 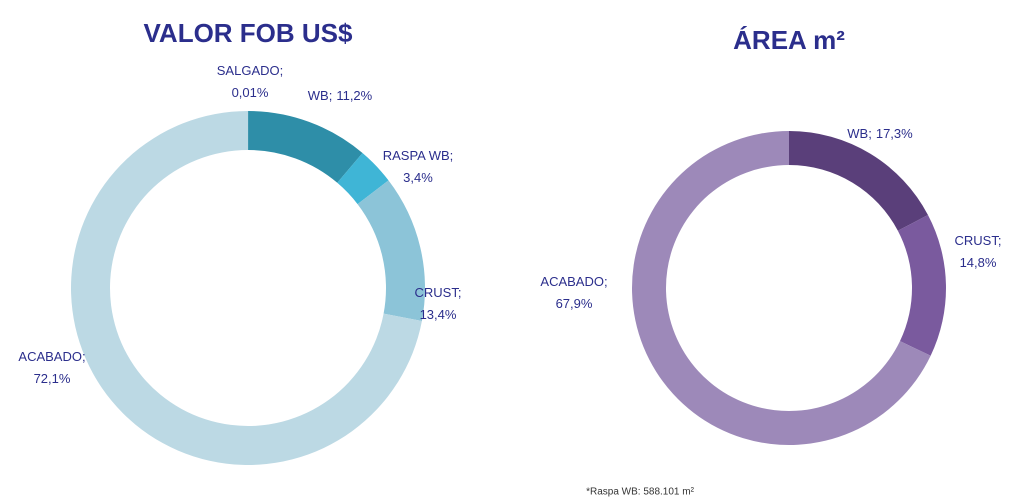 I want to click on slice-label: ACABADO; 72,1%, so click(x=51, y=367).